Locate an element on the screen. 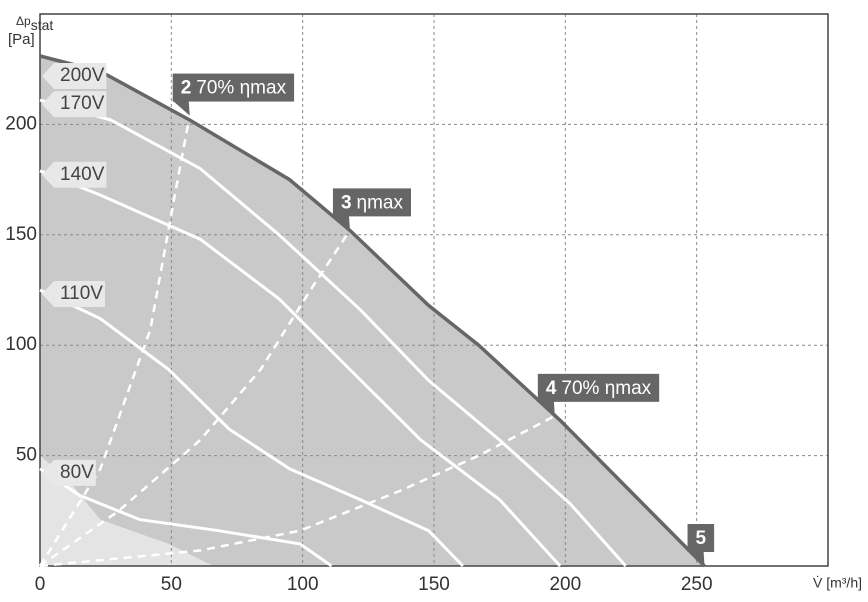  annotation: 5 is located at coordinates (701, 545).